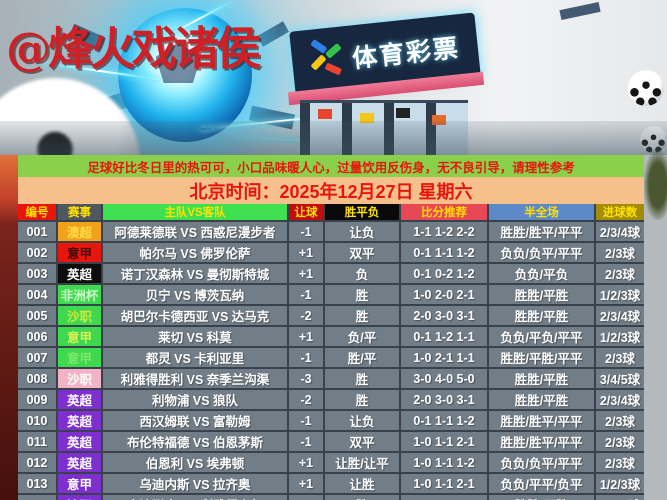 The height and width of the screenshot is (500, 667). What do you see at coordinates (363, 231) in the screenshot?
I see `win-draw-lose-pick: 让负` at bounding box center [363, 231].